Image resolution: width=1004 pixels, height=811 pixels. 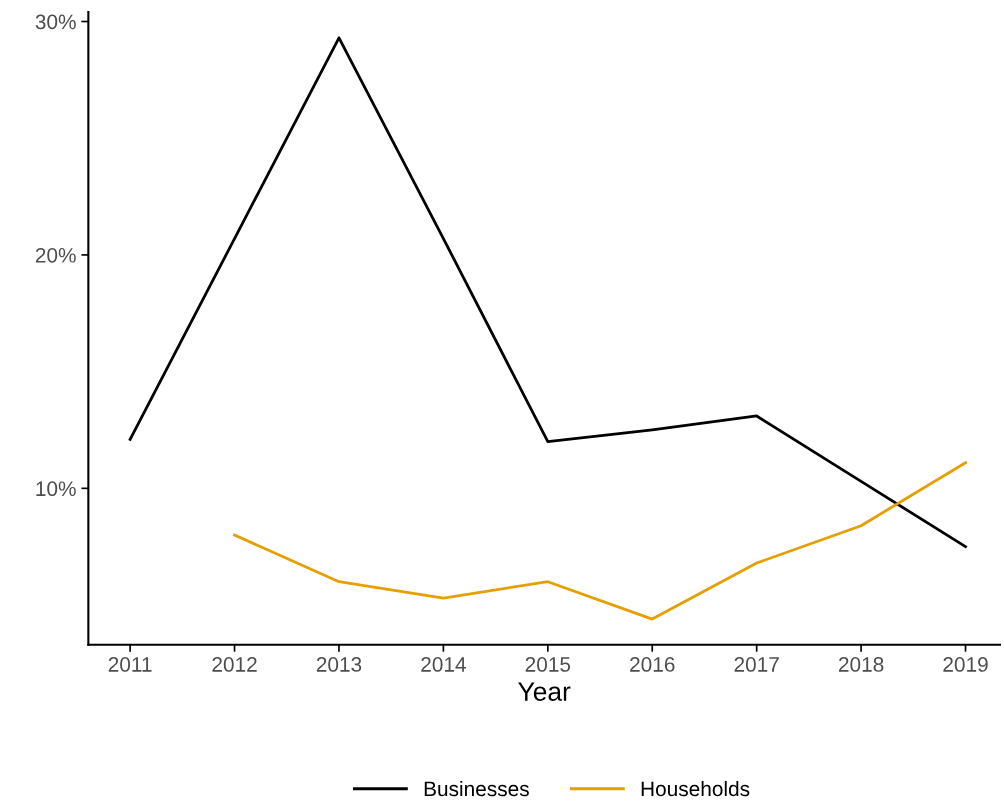 What do you see at coordinates (695, 788) in the screenshot?
I see `legend-label: Households` at bounding box center [695, 788].